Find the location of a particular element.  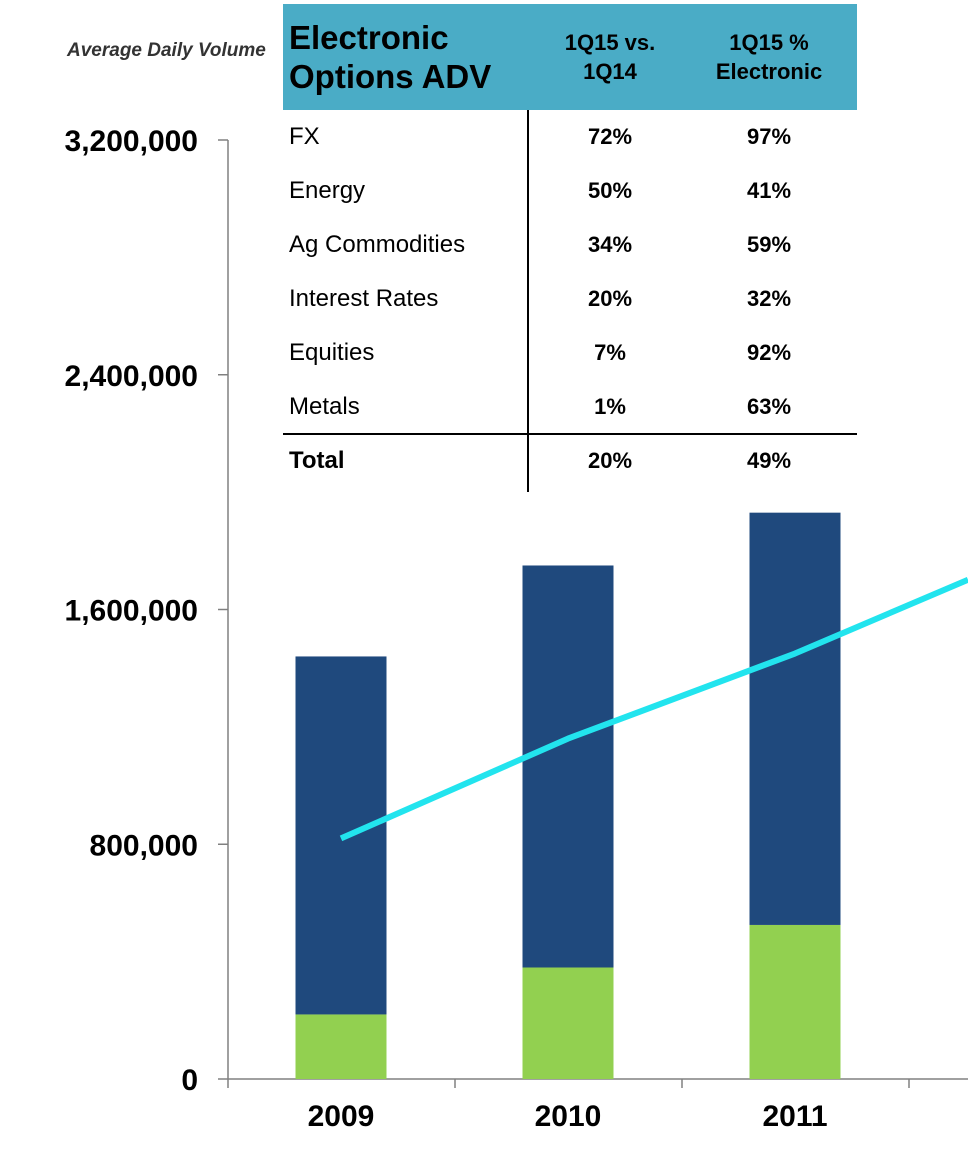

table-row: Metals 1% 63% is located at coordinates (570, 407).